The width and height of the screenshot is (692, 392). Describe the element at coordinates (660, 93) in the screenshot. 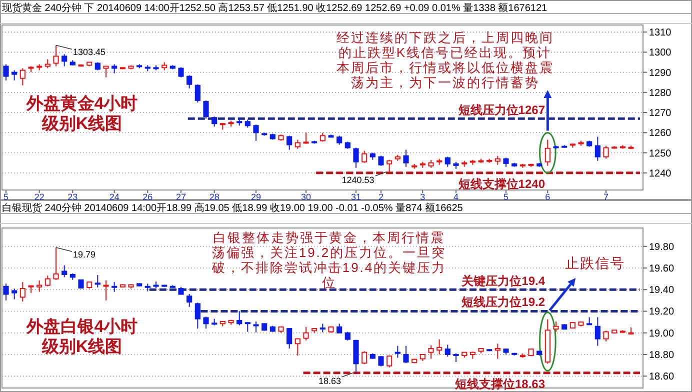

I see `y-tick-label: 1280` at that location.